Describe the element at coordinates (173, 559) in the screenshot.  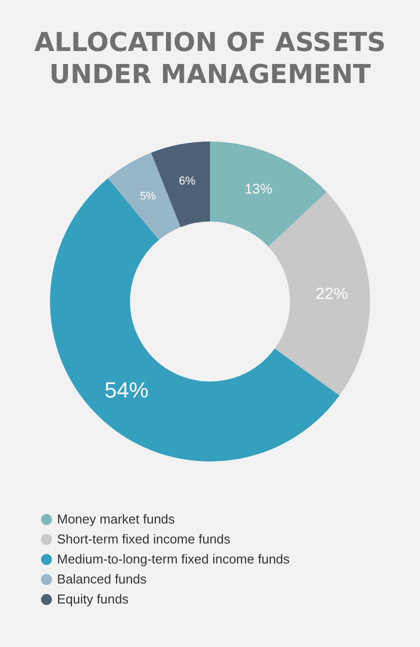
I see `legend-label: Medium-to-long-term fixed income funds` at that location.